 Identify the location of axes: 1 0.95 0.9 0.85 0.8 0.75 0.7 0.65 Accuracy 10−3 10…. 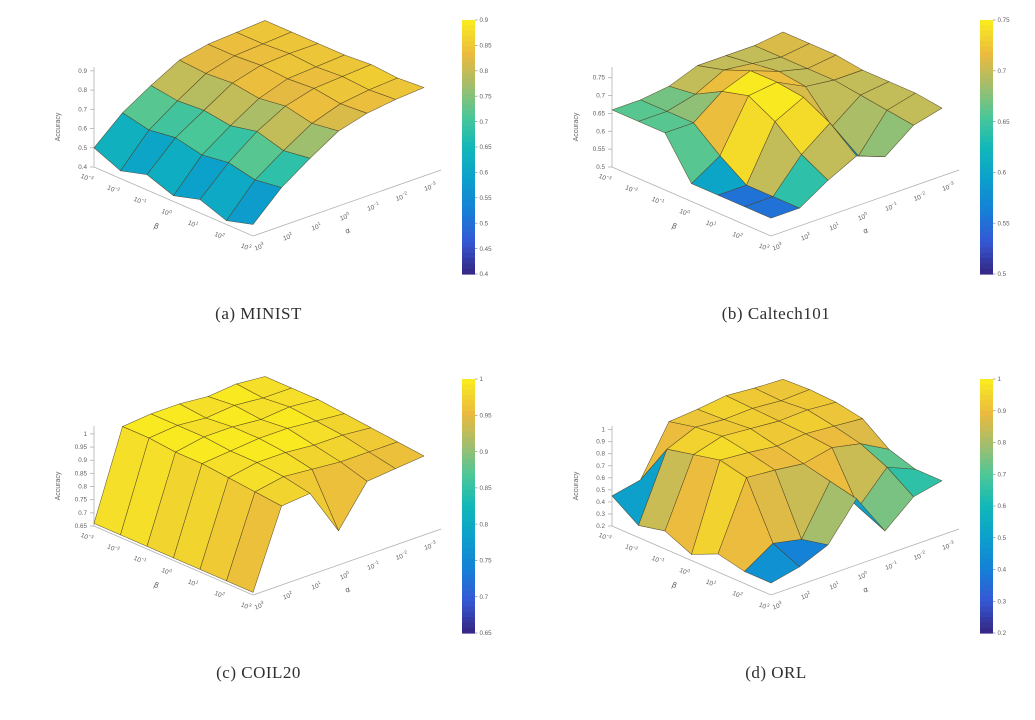
(248, 518).